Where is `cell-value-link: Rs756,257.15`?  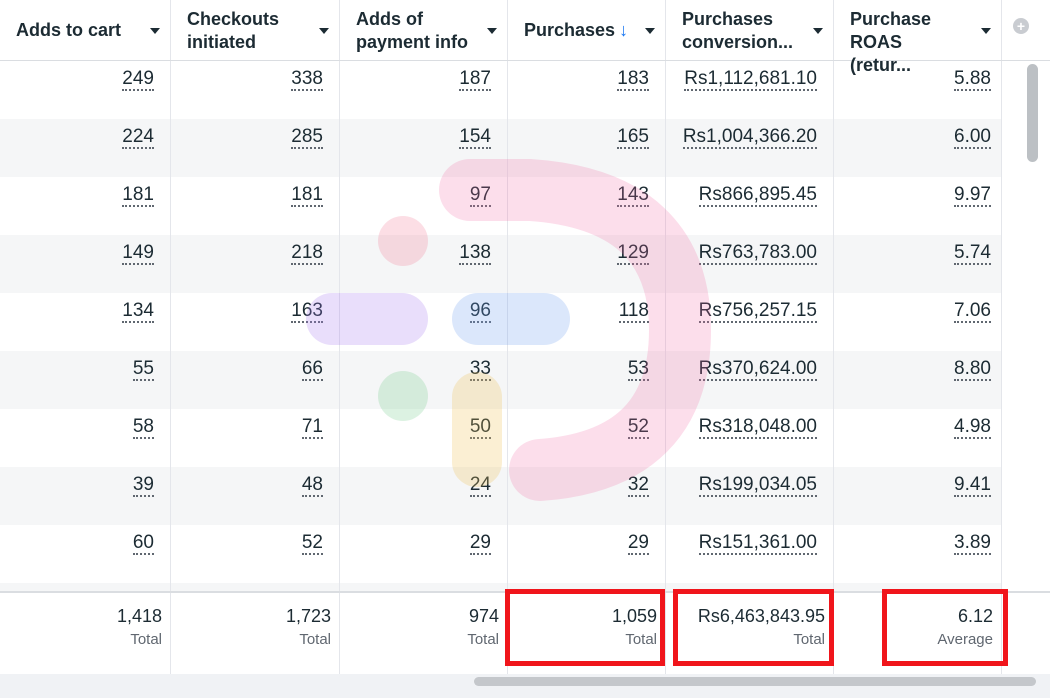 cell-value-link: Rs756,257.15 is located at coordinates (757, 311).